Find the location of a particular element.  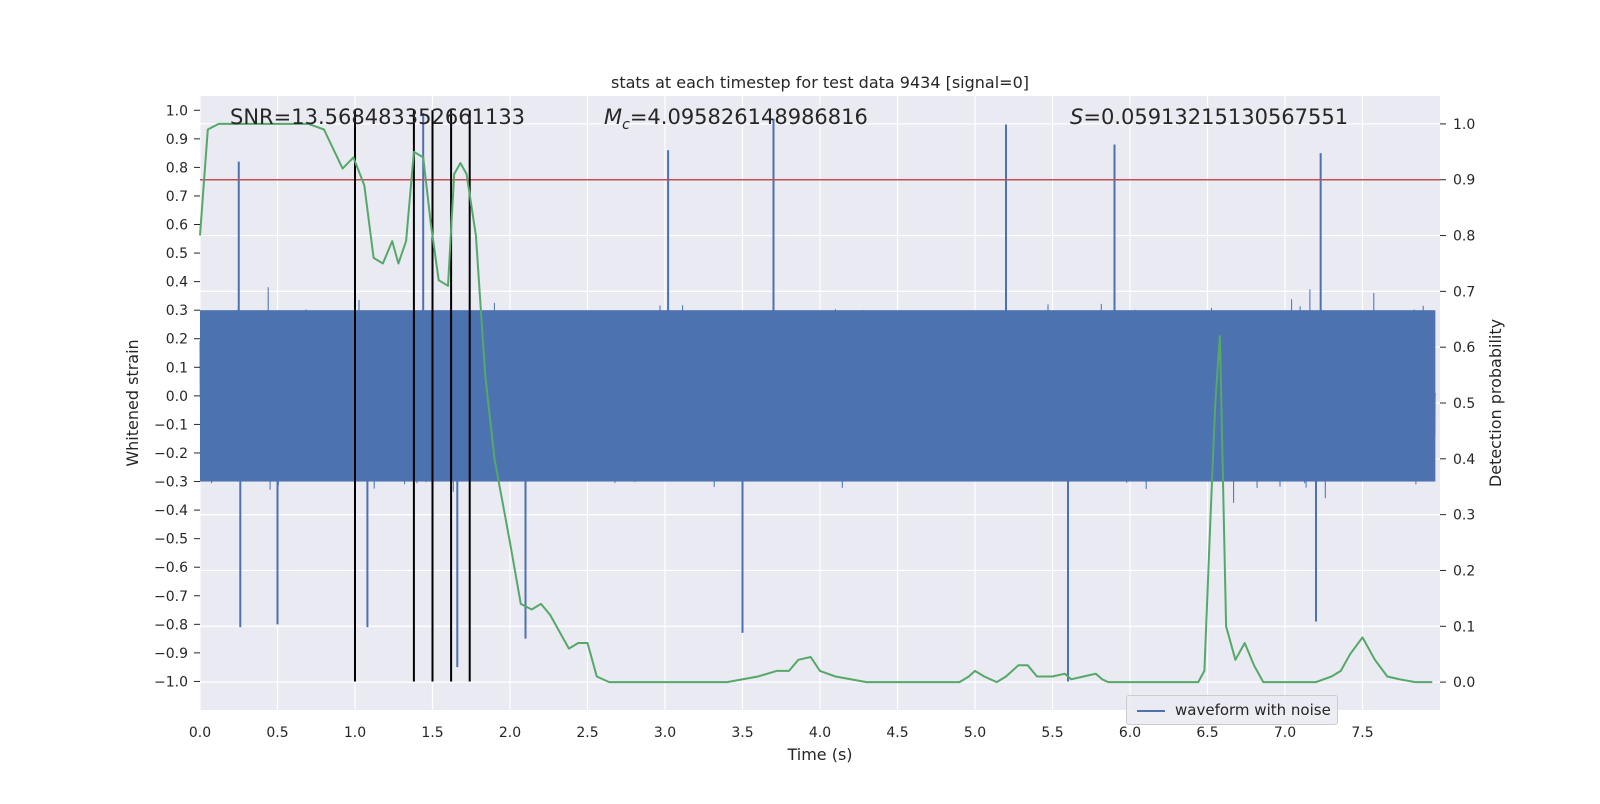

vertical-markers is located at coordinates (412, 396).